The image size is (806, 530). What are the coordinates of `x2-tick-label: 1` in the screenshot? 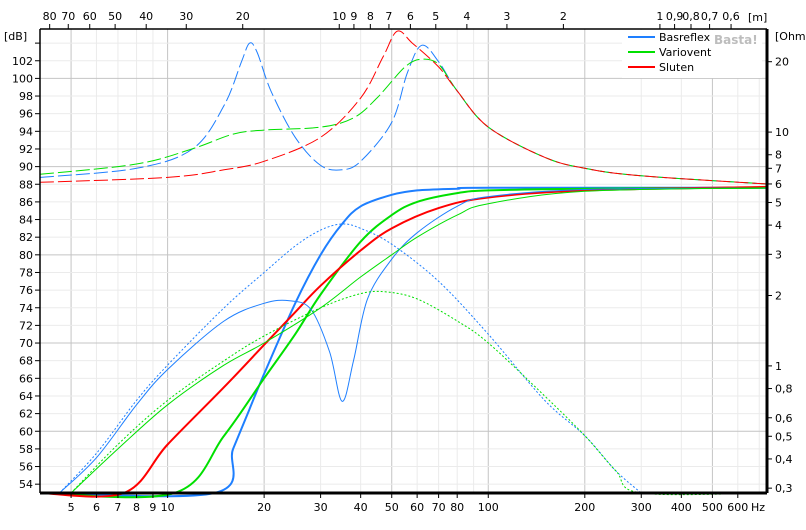 It's located at (659, 16).